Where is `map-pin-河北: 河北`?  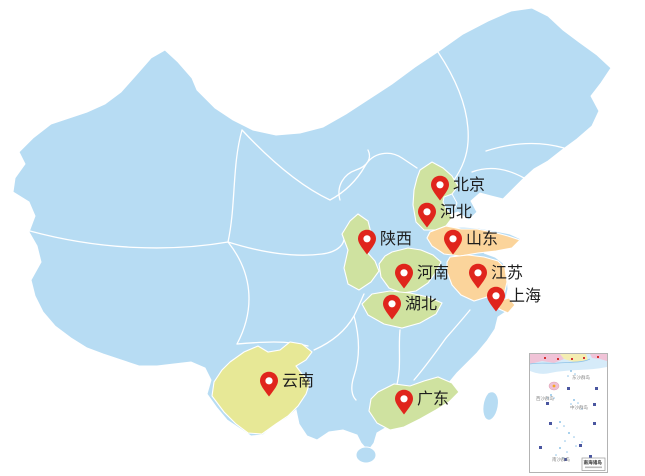 map-pin-河北: 河北 is located at coordinates (444, 215).